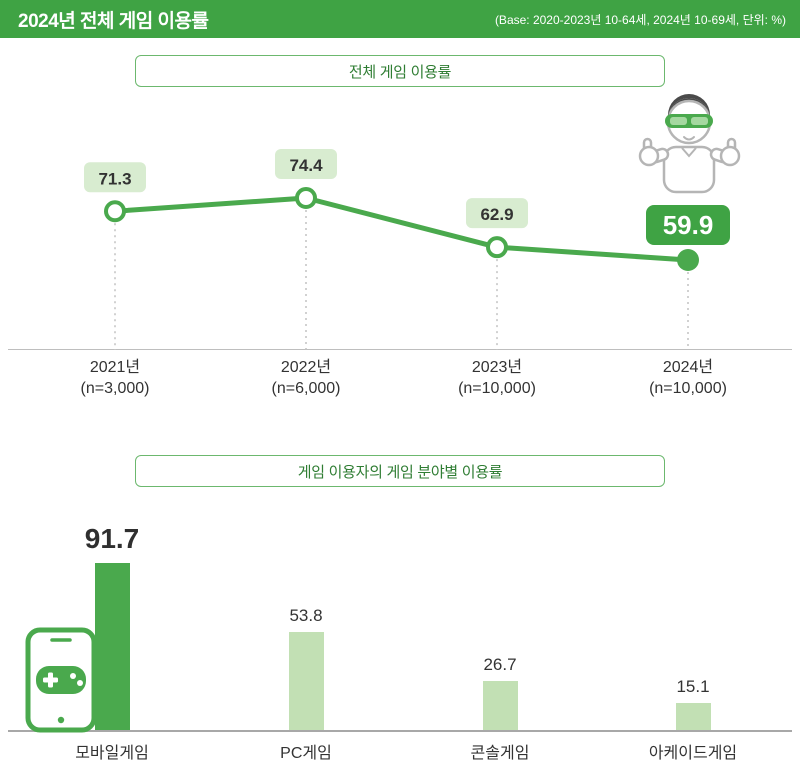 The image size is (800, 762). What do you see at coordinates (688, 378) in the screenshot?
I see `line-x-label: 2024년 (n=10,000)` at bounding box center [688, 378].